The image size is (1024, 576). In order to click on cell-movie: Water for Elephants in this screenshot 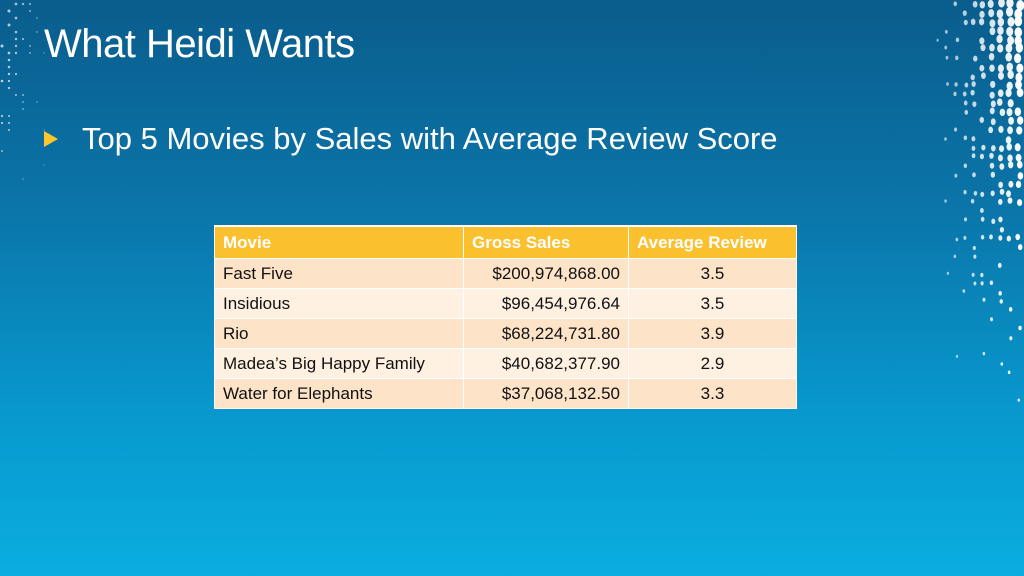, I will do `click(339, 393)`.